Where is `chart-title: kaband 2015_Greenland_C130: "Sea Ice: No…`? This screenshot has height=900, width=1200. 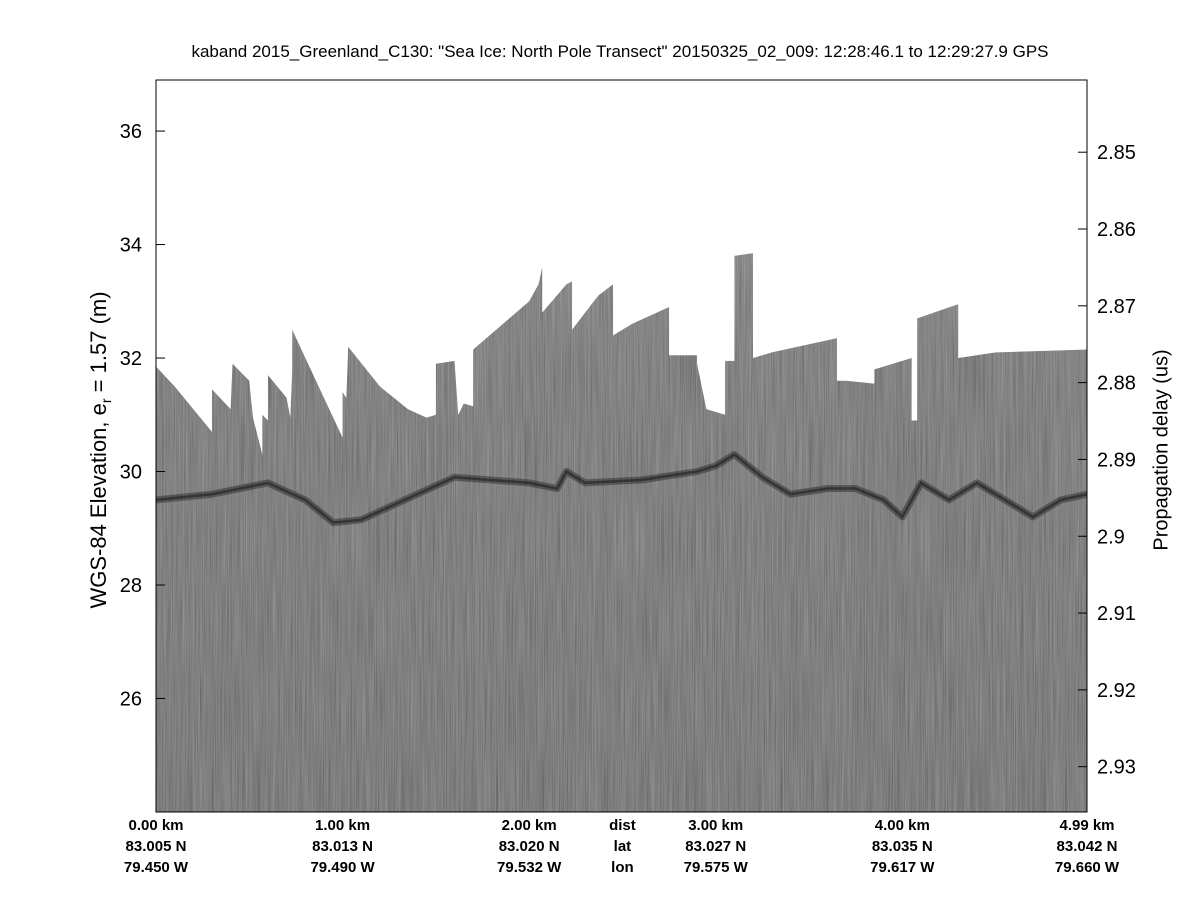 chart-title: kaband 2015_Greenland_C130: "Sea Ice: No… is located at coordinates (620, 51).